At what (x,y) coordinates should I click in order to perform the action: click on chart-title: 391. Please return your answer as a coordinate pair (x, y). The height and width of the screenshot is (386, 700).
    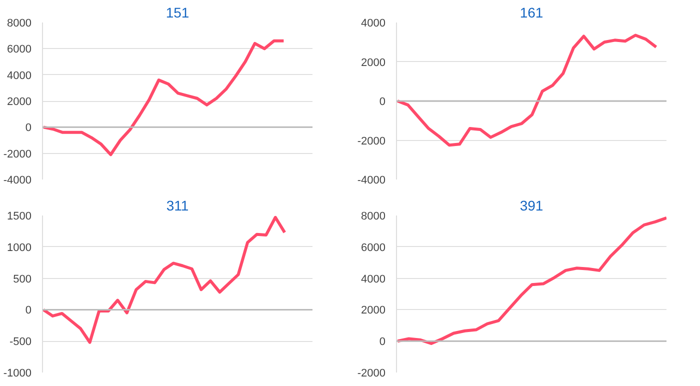
    Looking at the image, I should click on (532, 206).